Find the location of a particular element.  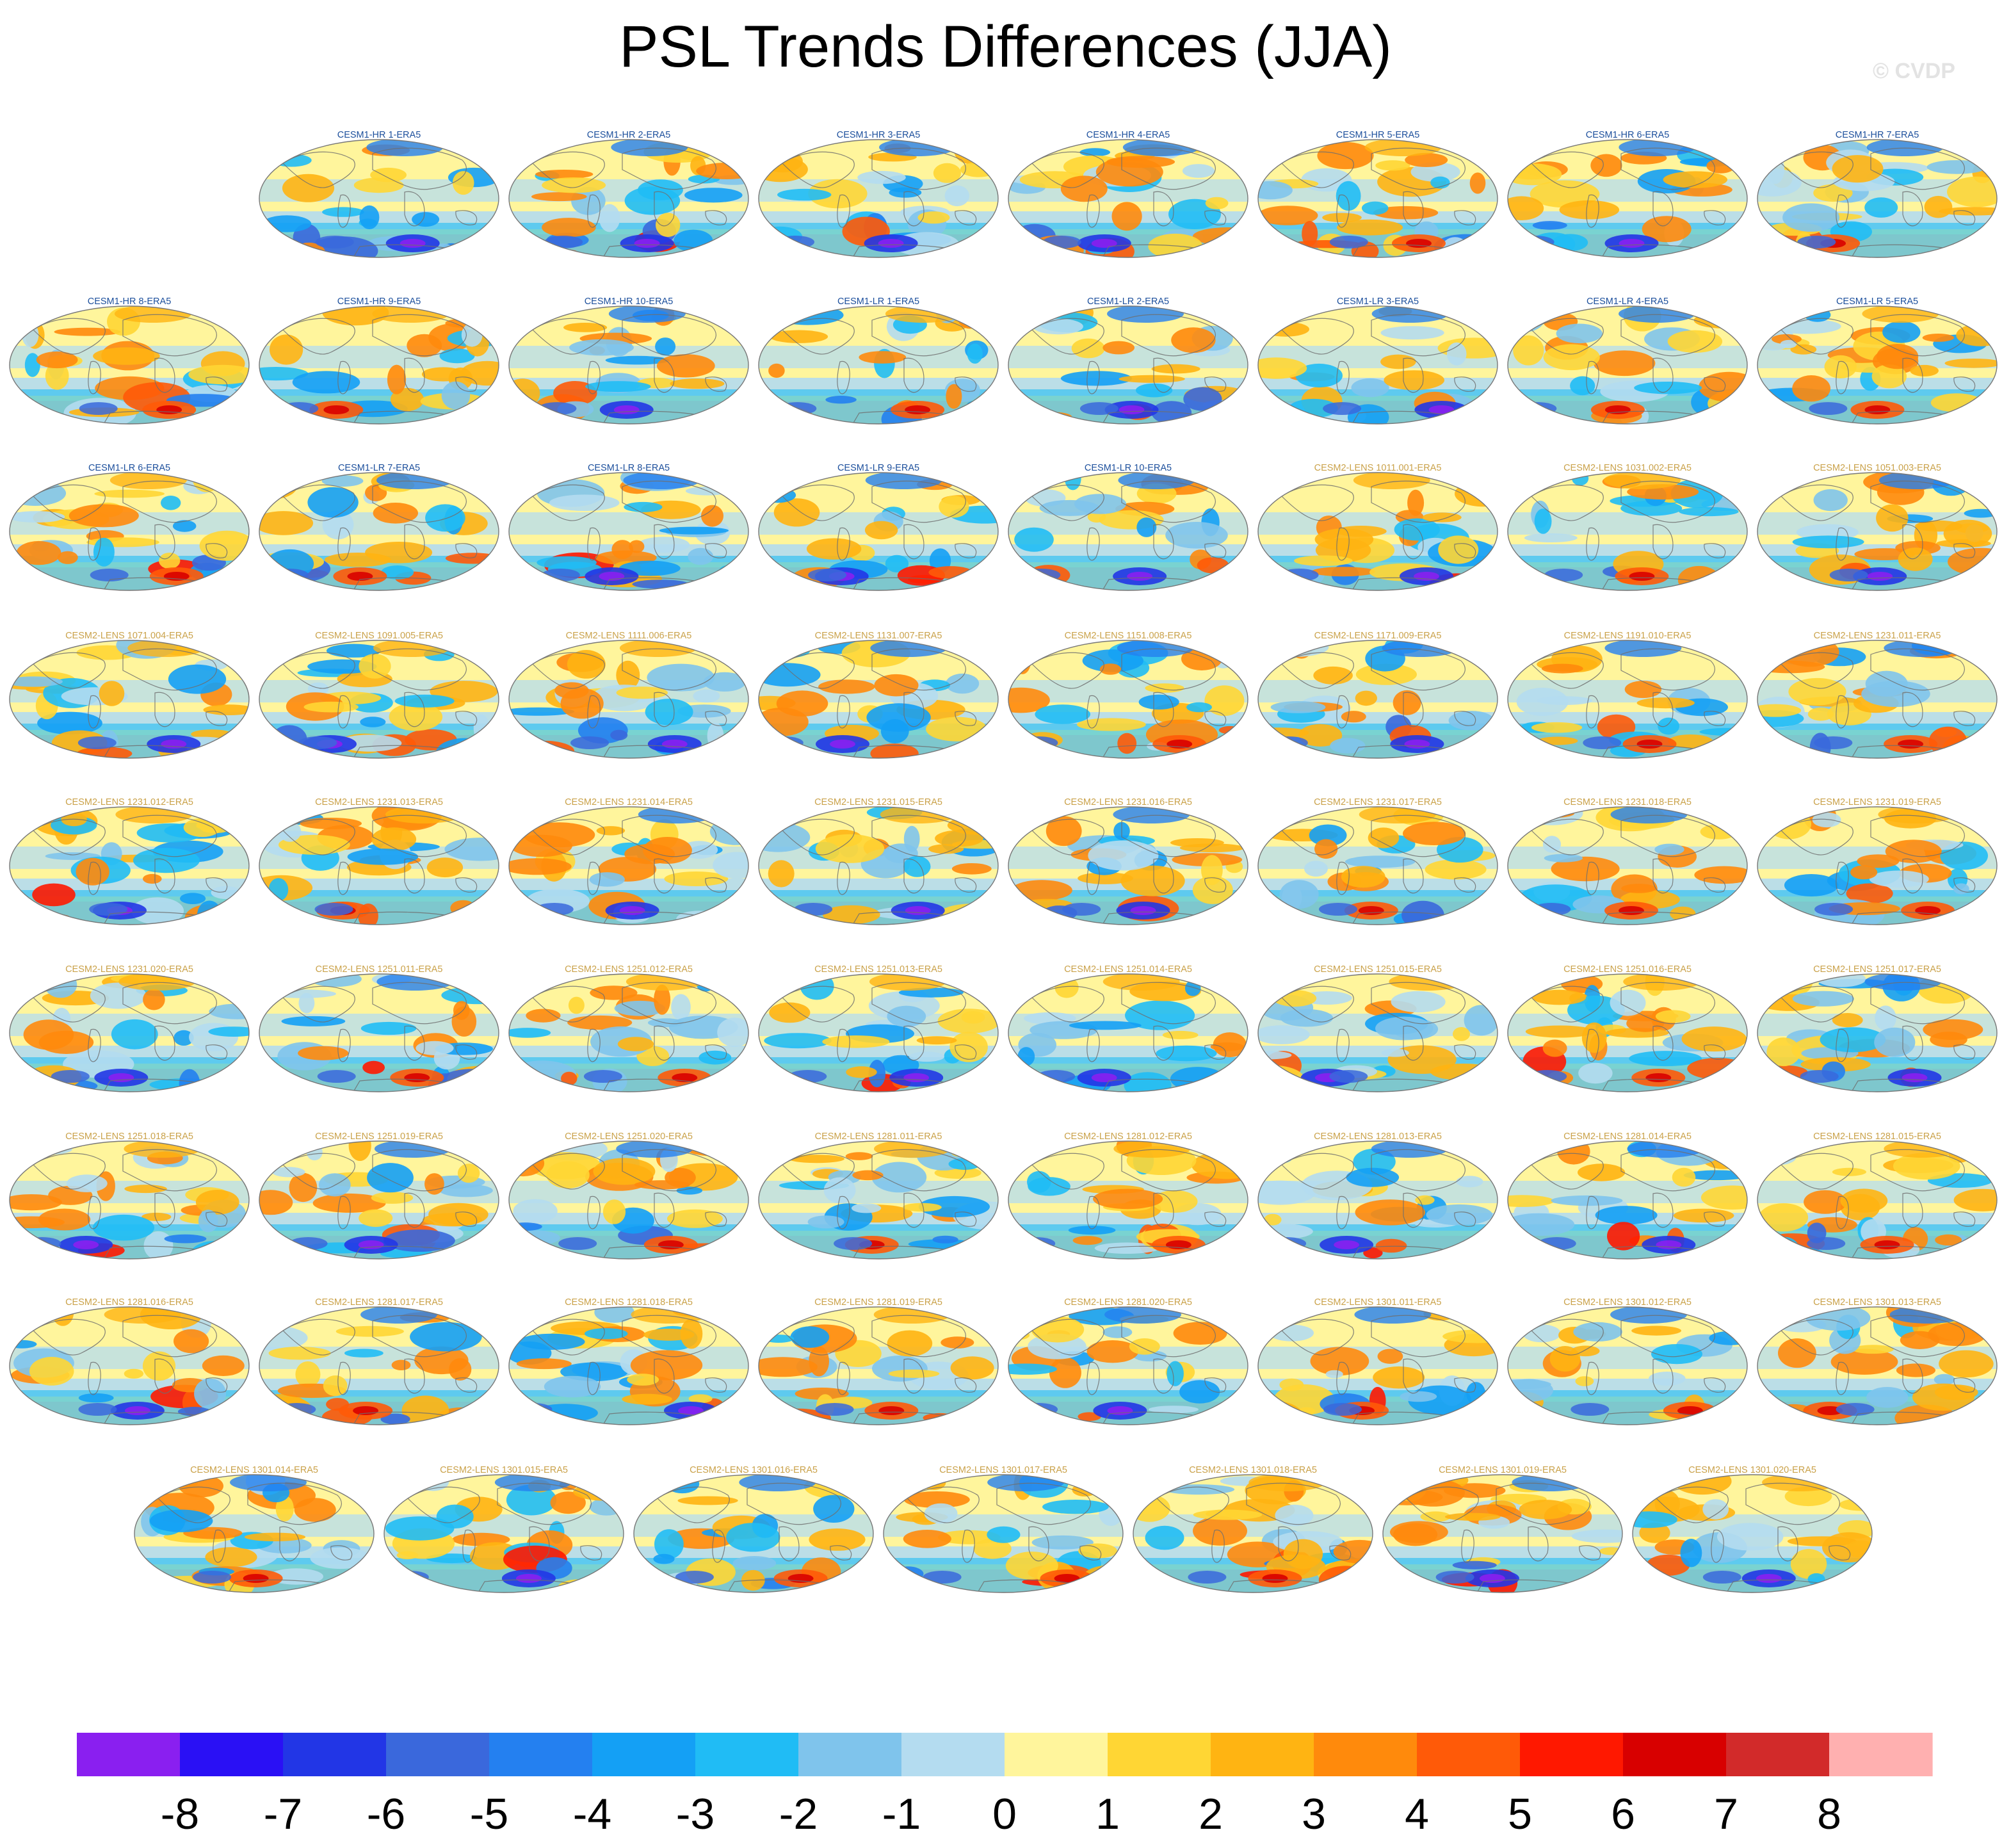

map-panel: CESM1-HR 8-ERA5 is located at coordinates (129, 360).